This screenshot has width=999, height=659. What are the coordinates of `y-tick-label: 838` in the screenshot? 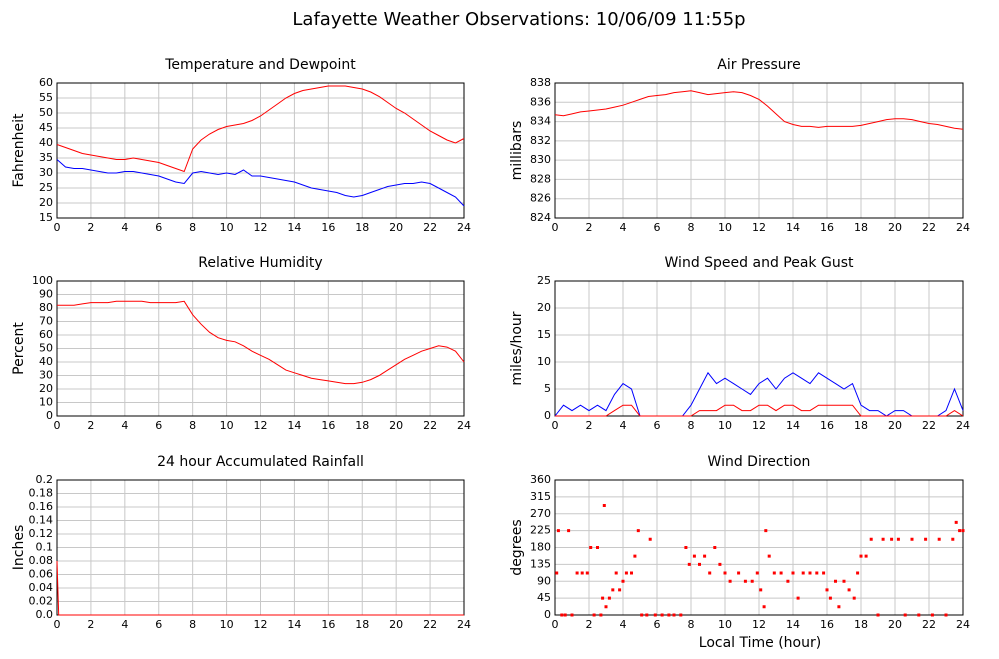 It's located at (540, 82).